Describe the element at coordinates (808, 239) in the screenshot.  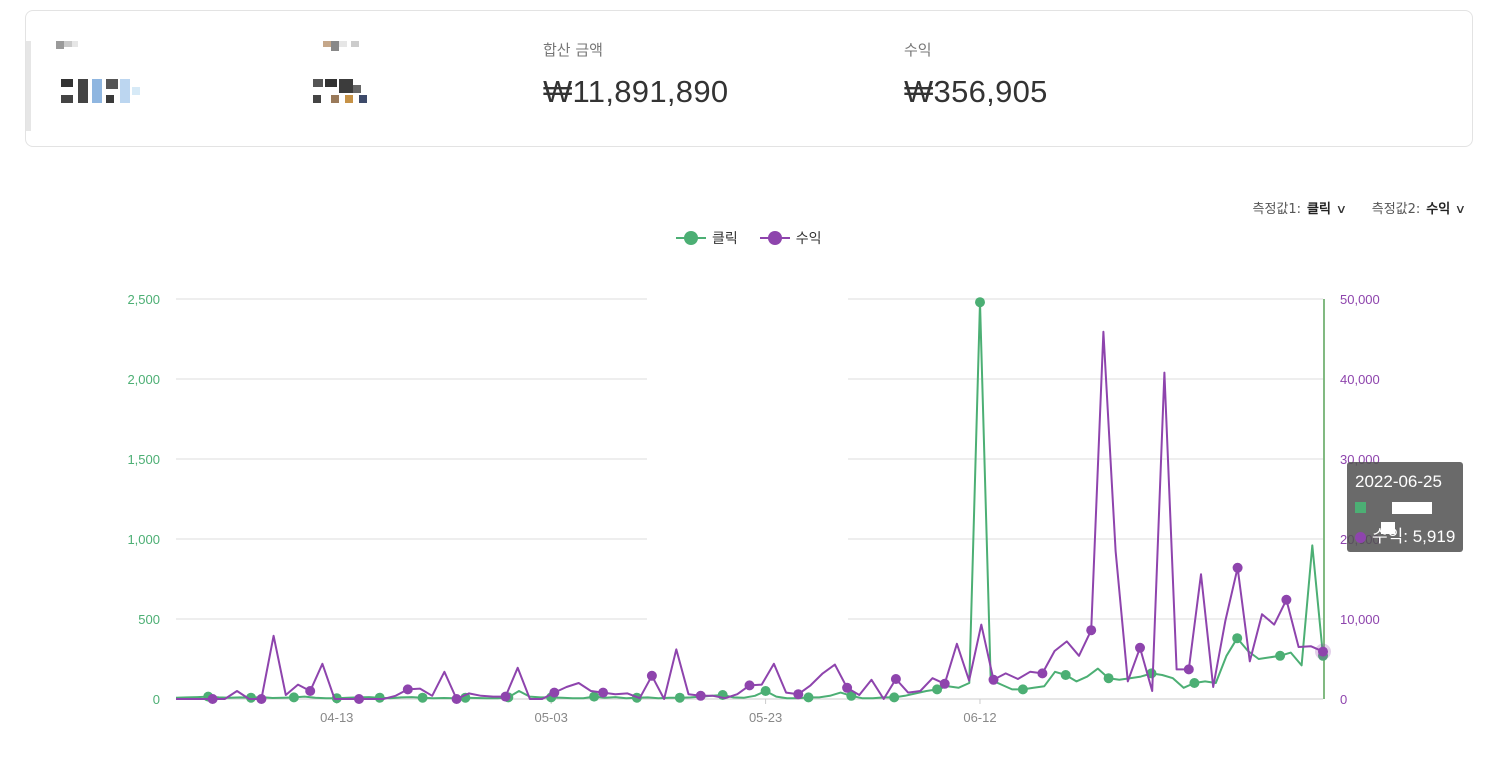
I see `legend-label-revenue: 수익` at that location.